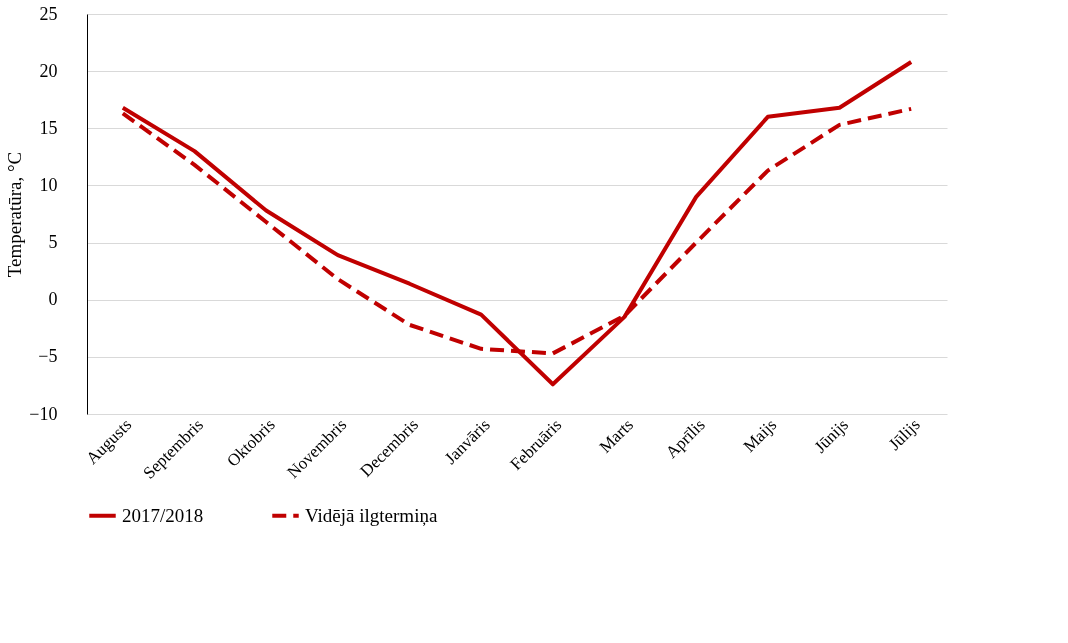  What do you see at coordinates (48, 13) in the screenshot?
I see `y-tick-label: 25` at bounding box center [48, 13].